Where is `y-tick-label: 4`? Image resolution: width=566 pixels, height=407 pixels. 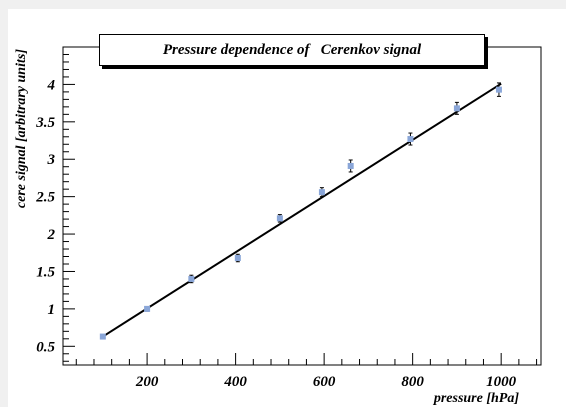
y-tick-label: 4 is located at coordinates (51, 85).